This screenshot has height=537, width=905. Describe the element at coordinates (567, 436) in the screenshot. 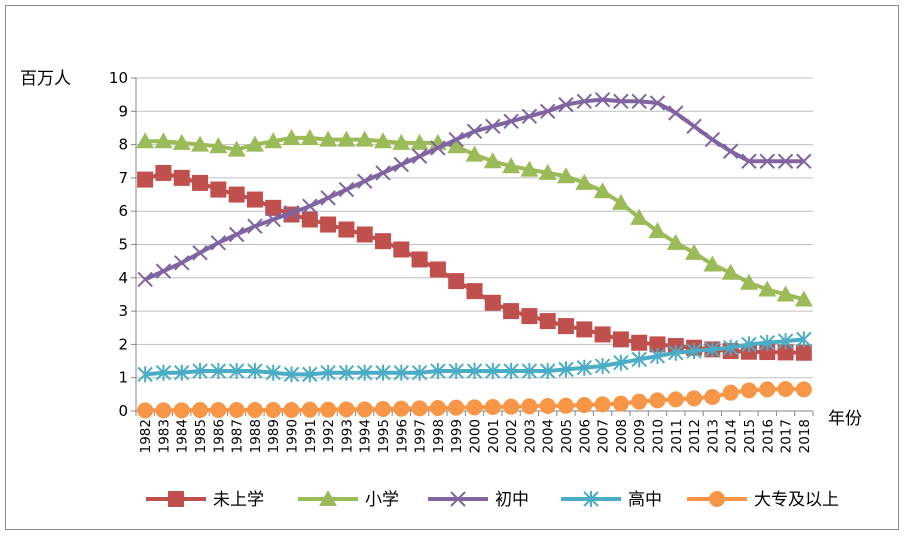

I see `x-tick-label: 2005` at that location.